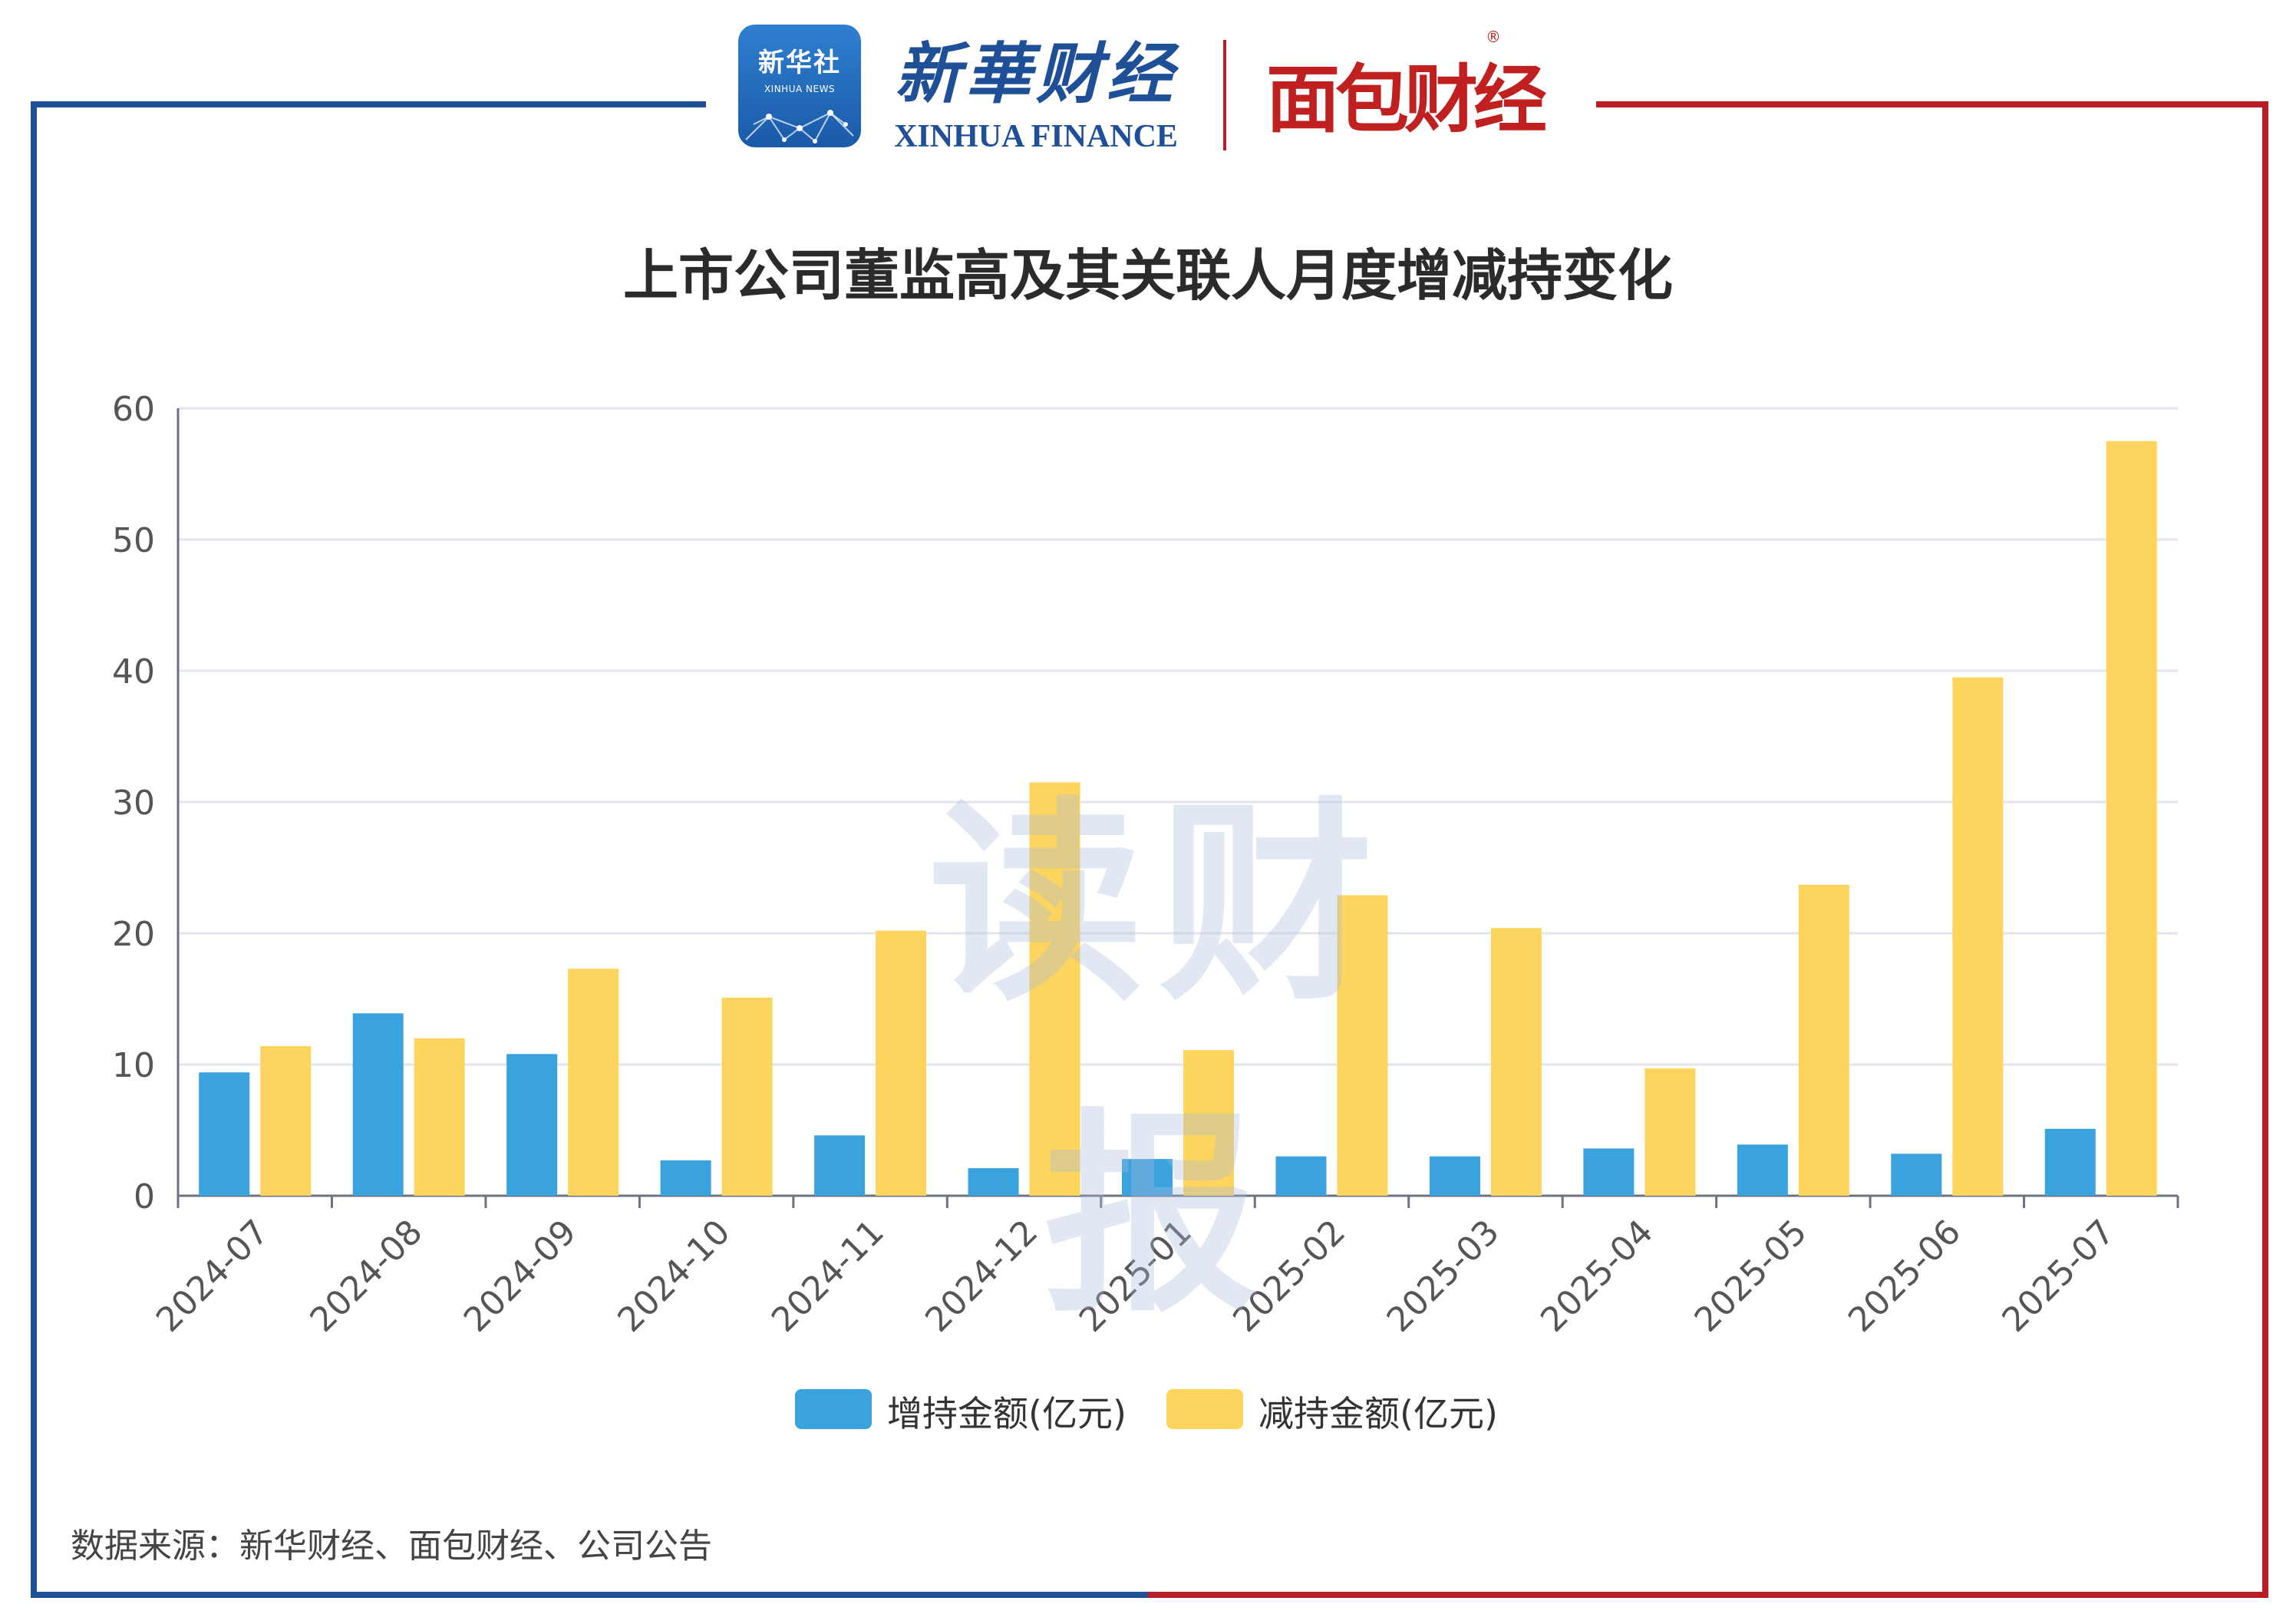 The image size is (2296, 1624). I want to click on xinhua-finance-logo: 新華财经 XINHUA FINANCE, so click(1036, 87).